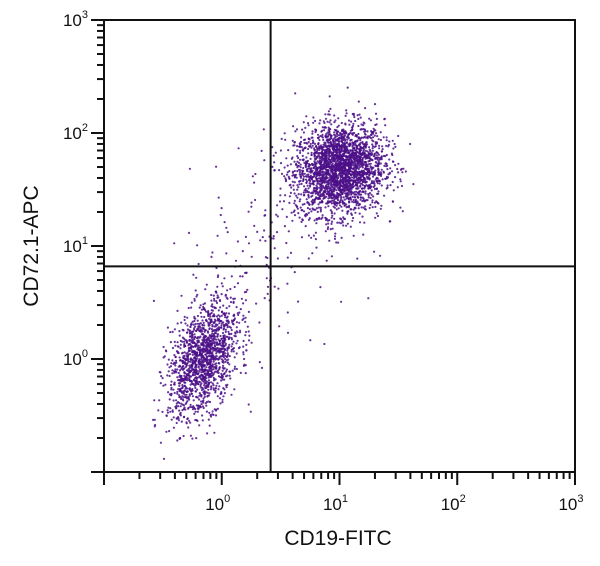 This screenshot has width=600, height=566. What do you see at coordinates (567, 504) in the screenshot?
I see `x-tick-base: 10` at bounding box center [567, 504].